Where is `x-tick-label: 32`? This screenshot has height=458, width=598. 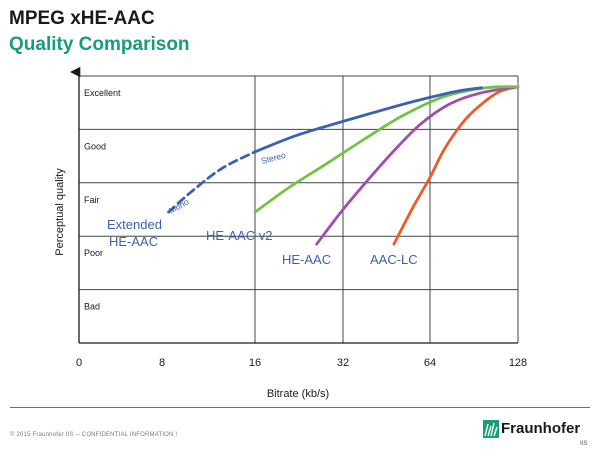 x-tick-label: 32 is located at coordinates (343, 363).